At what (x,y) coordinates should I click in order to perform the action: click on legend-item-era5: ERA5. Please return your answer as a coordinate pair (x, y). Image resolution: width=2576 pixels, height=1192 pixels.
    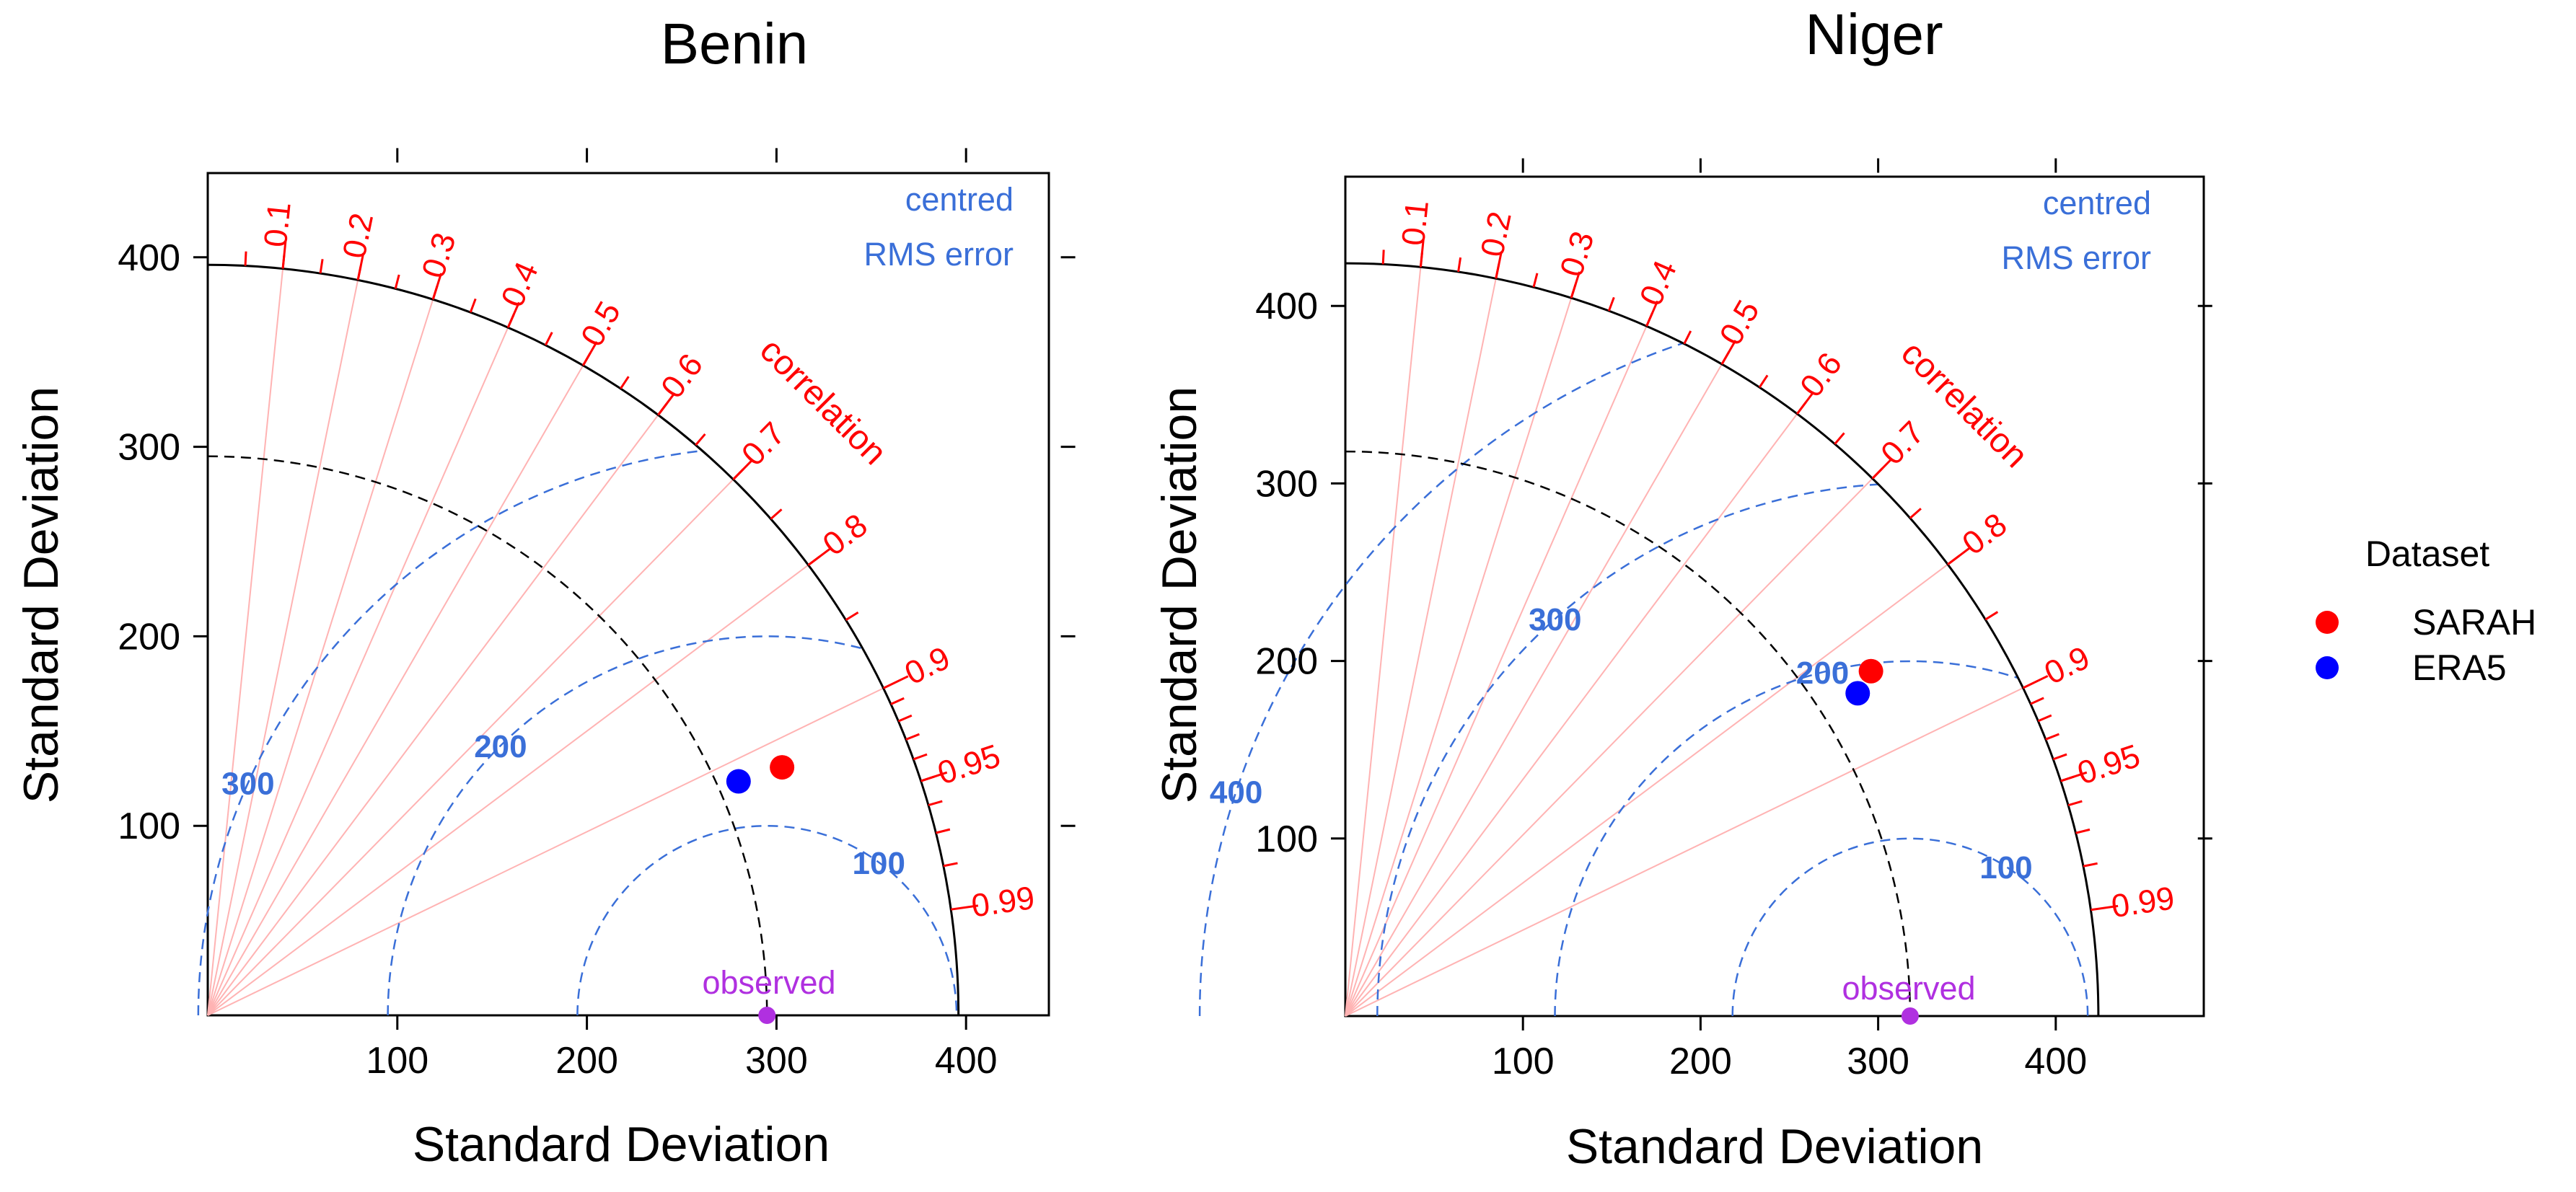
    Looking at the image, I should click on (2411, 668).